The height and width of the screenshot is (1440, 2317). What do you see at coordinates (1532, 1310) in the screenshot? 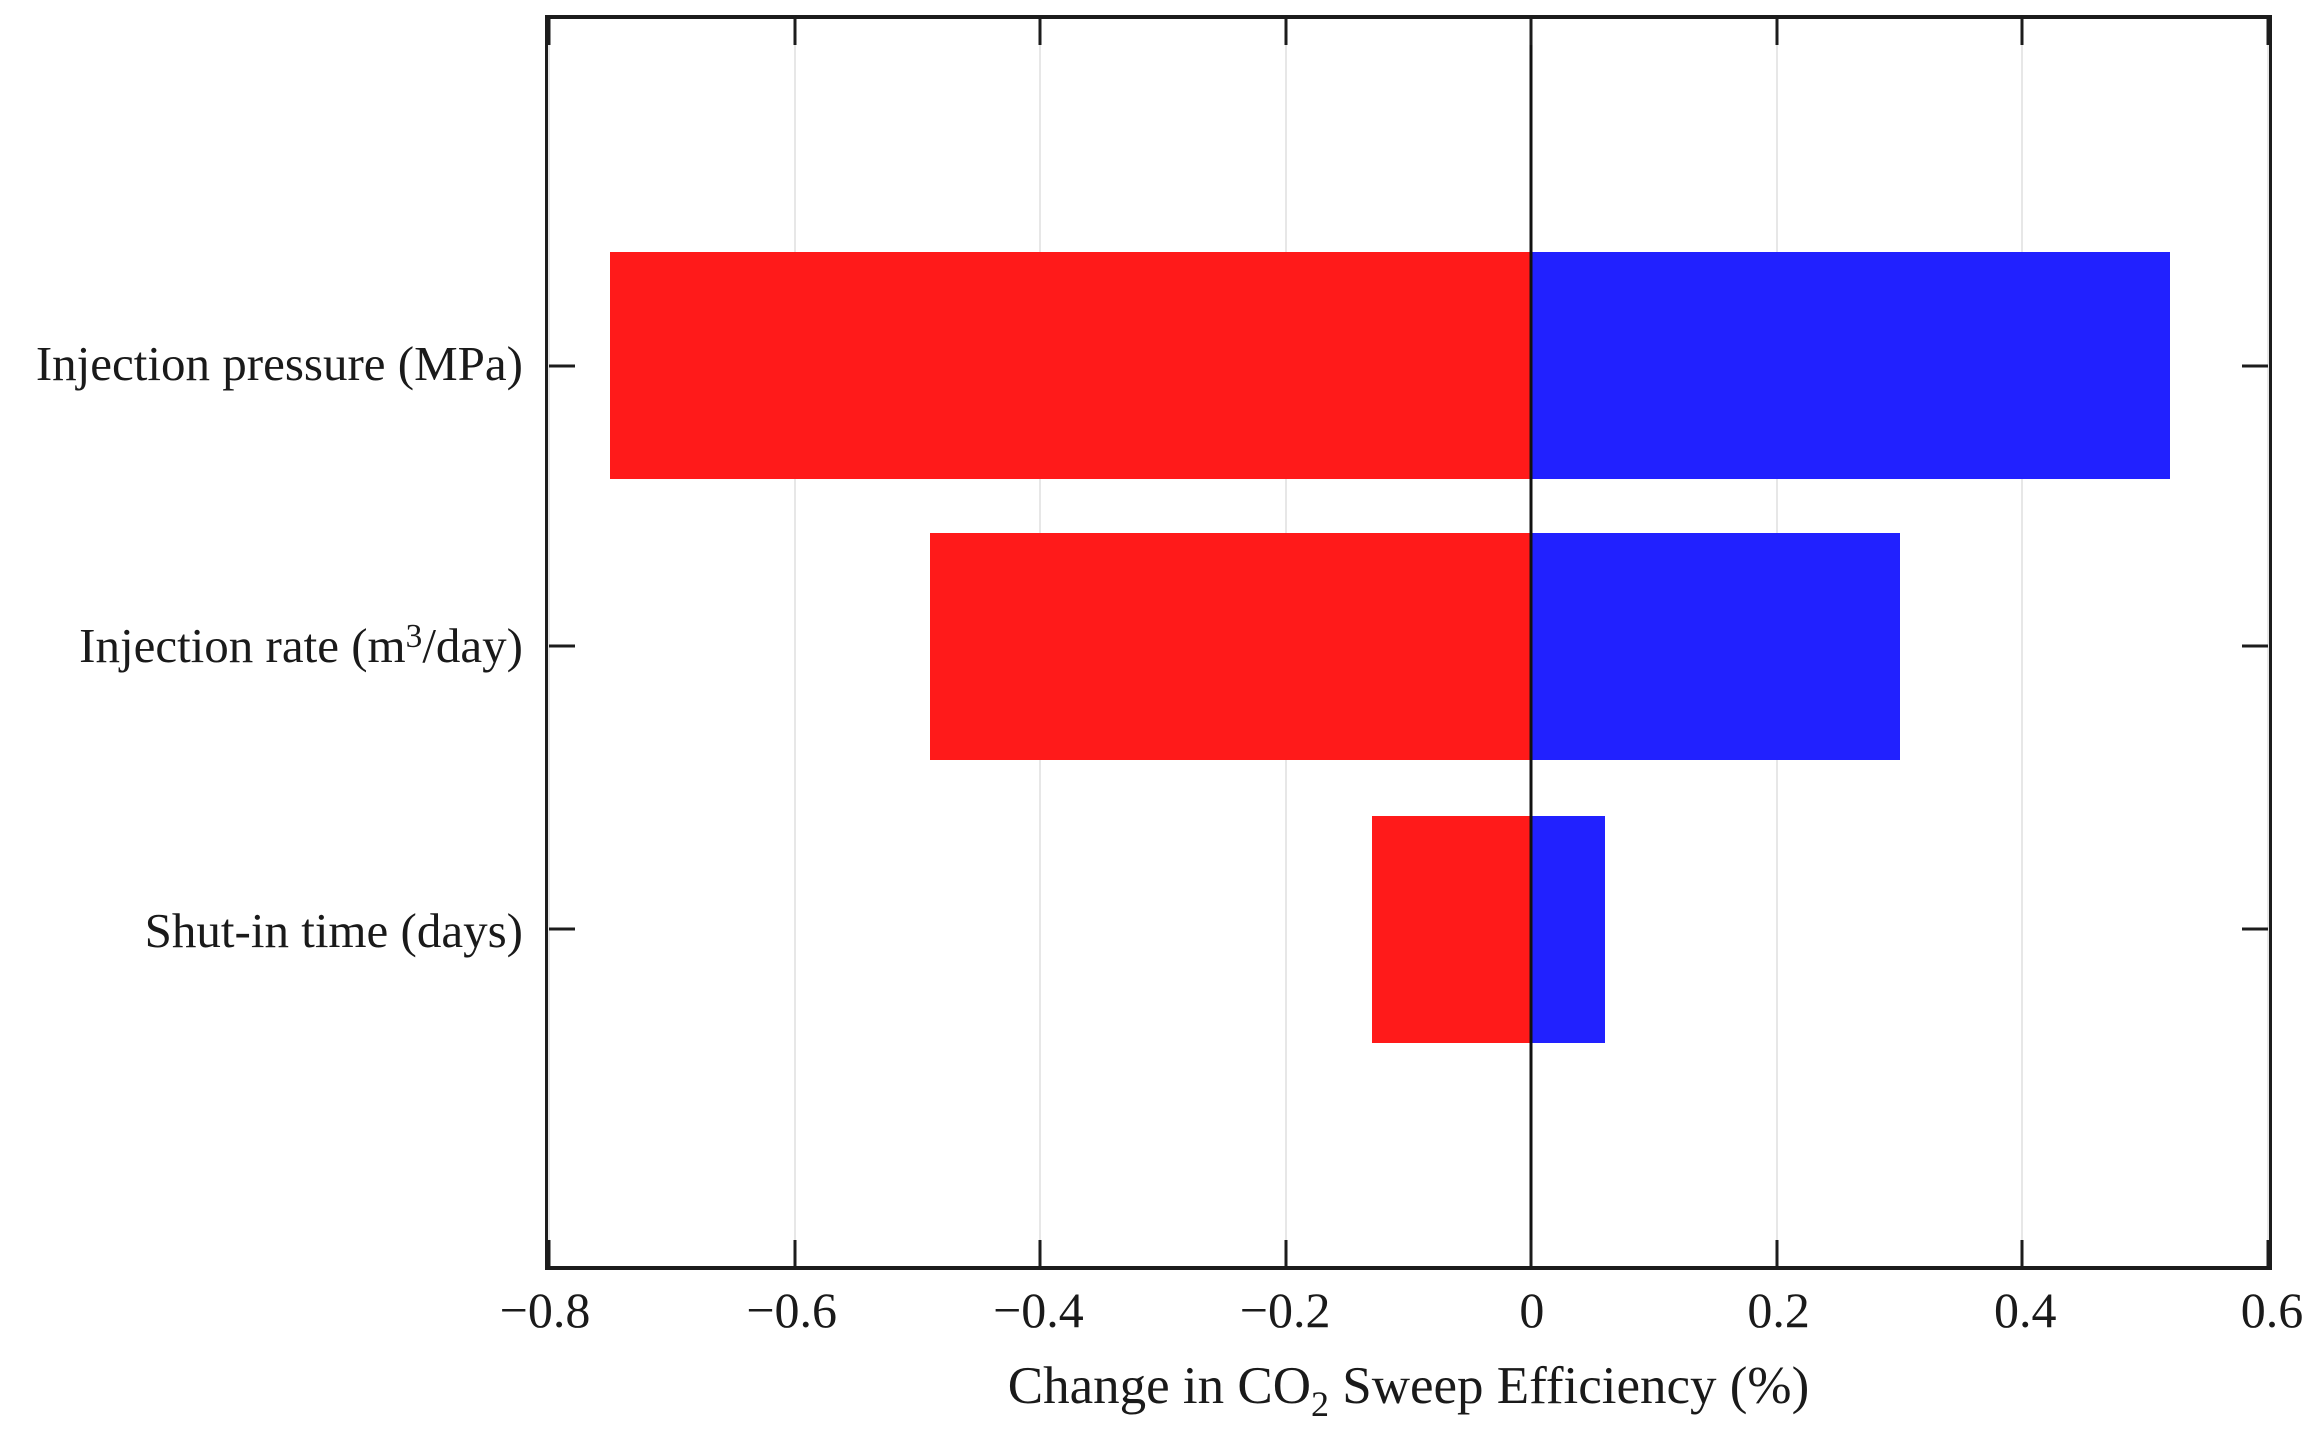
I see `x-tick-label: 0` at bounding box center [1532, 1310].